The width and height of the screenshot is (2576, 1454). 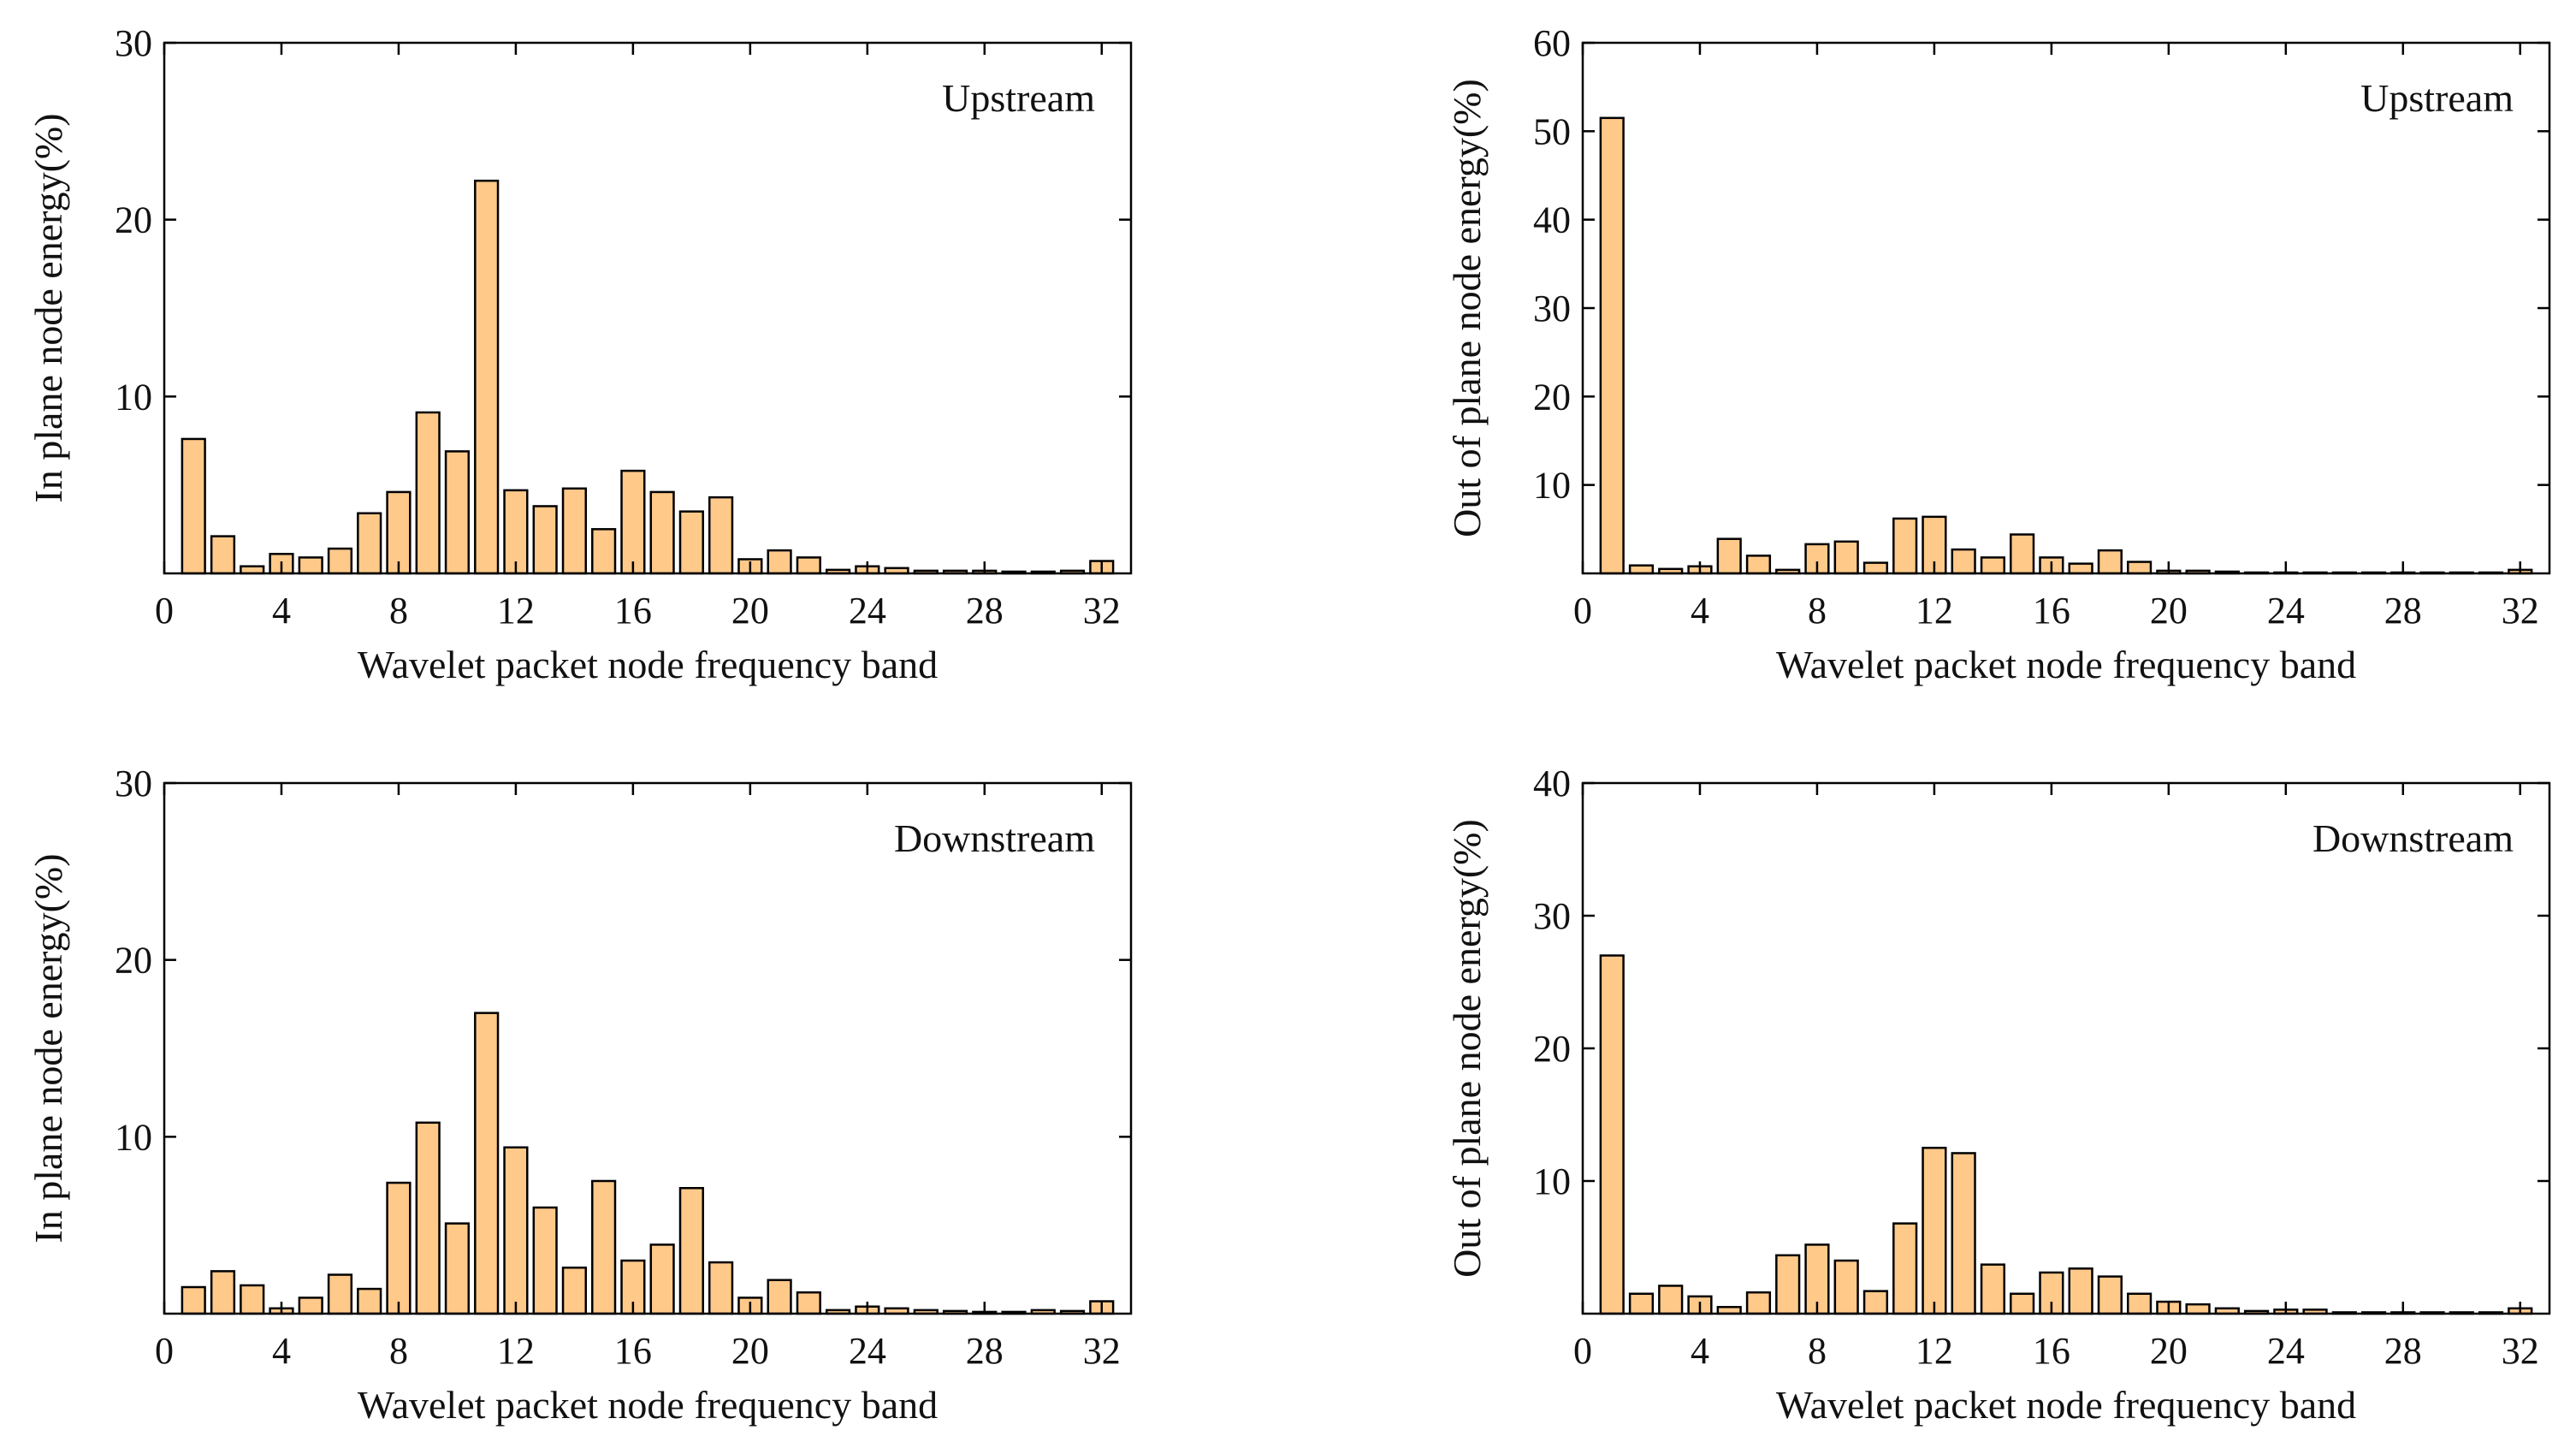 What do you see at coordinates (1552, 131) in the screenshot?
I see `y-tick-label: 50` at bounding box center [1552, 131].